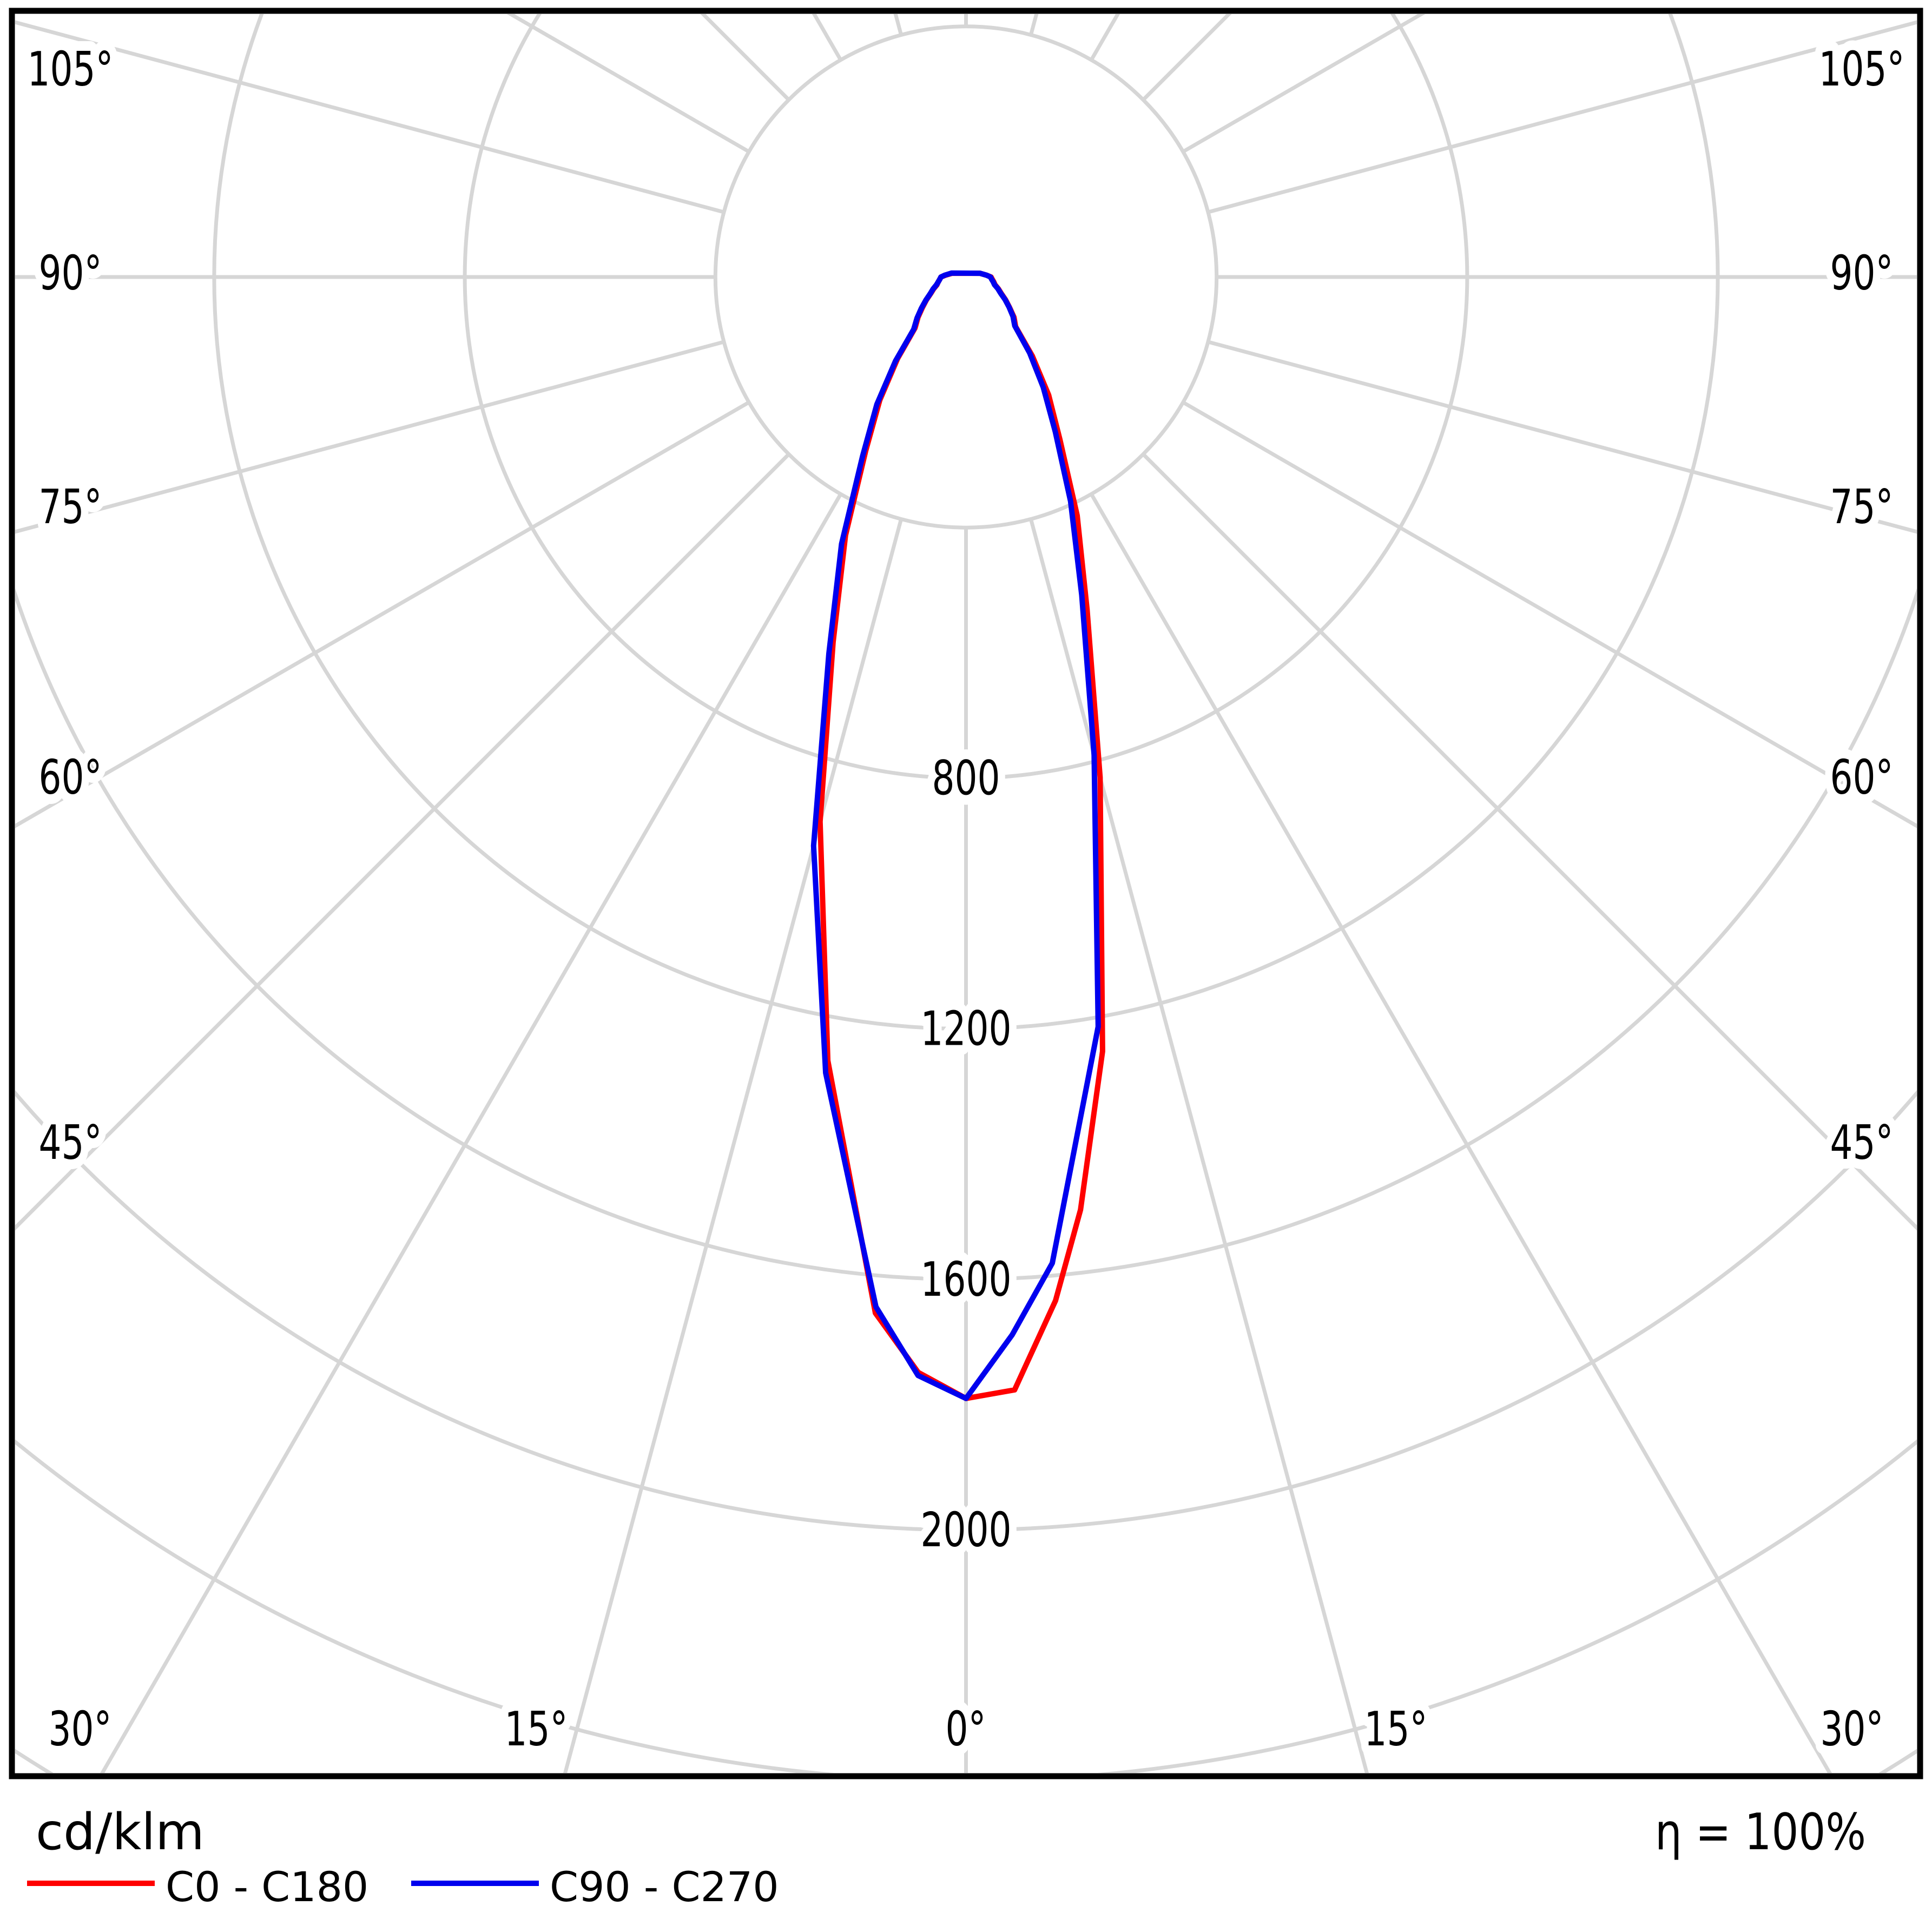 This screenshot has height=1932, width=1932. What do you see at coordinates (267, 1887) in the screenshot?
I see `legend-label-c0-c180: C0 - C180` at bounding box center [267, 1887].